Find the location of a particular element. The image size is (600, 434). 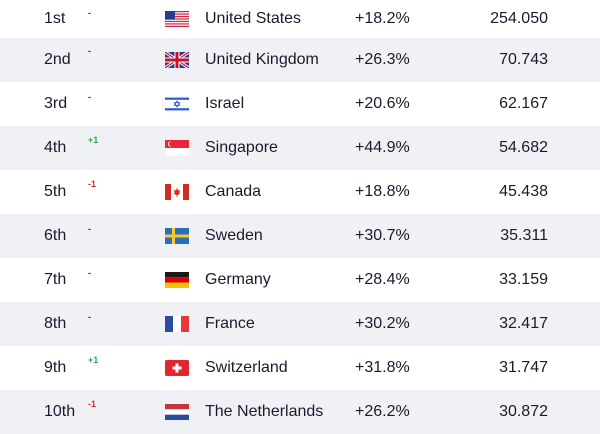

rank-label: 5th is located at coordinates (55, 191).